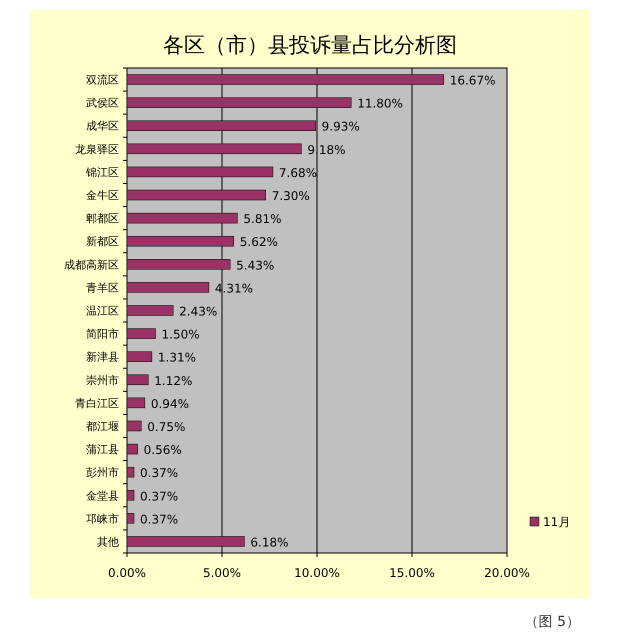 The width and height of the screenshot is (641, 642). What do you see at coordinates (473, 81) in the screenshot?
I see `data-label: 16.67%` at bounding box center [473, 81].